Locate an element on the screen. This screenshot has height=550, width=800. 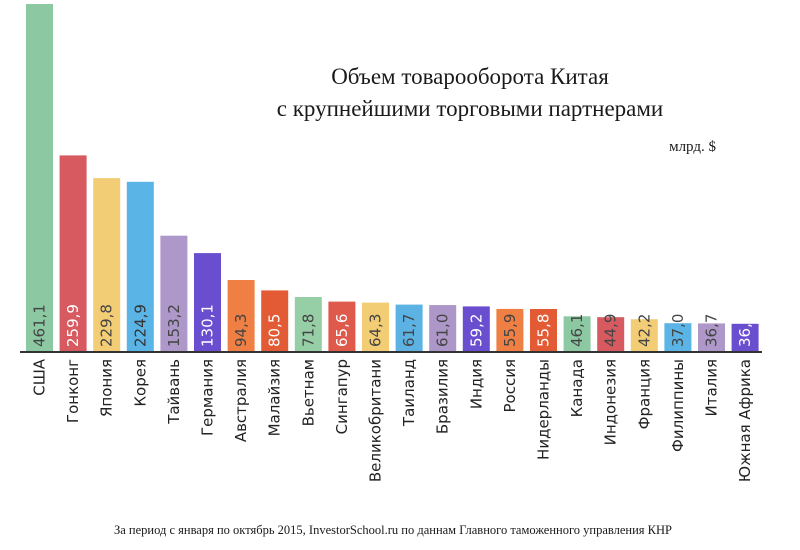
category-label: Великобритани is located at coordinates (376, 420).